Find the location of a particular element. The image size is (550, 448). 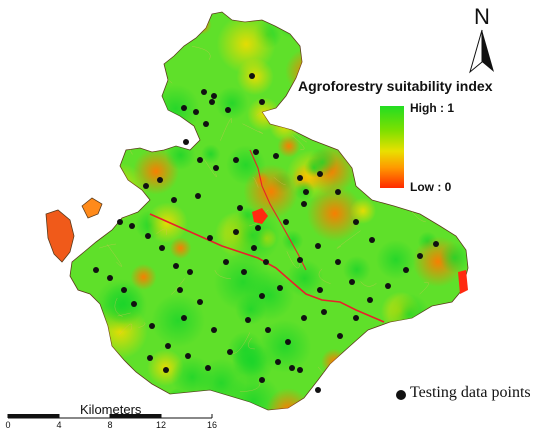

testing-points-label: Testing data points is located at coordinates (470, 392).